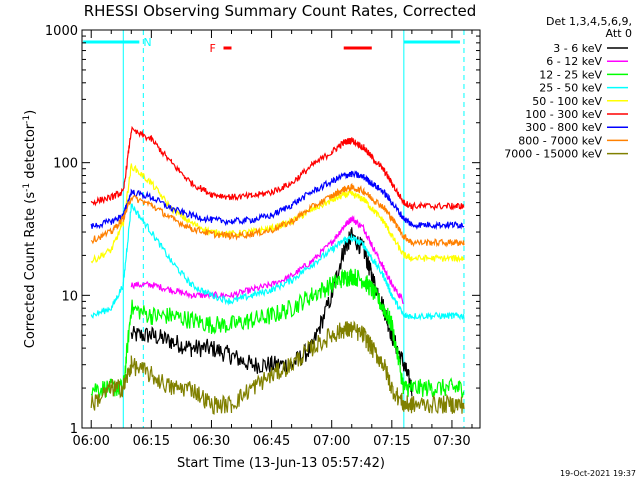 Image resolution: width=640 pixels, height=480 pixels. Describe the element at coordinates (27, 187) in the screenshot. I see `y-axis-label-exp-1: -1` at that location.